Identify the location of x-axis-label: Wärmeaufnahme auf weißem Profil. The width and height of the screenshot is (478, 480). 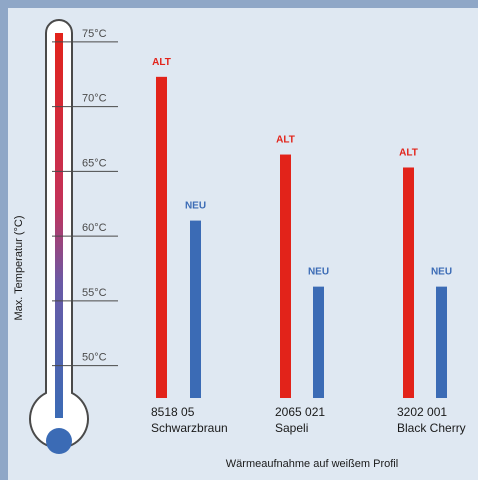
(312, 464).